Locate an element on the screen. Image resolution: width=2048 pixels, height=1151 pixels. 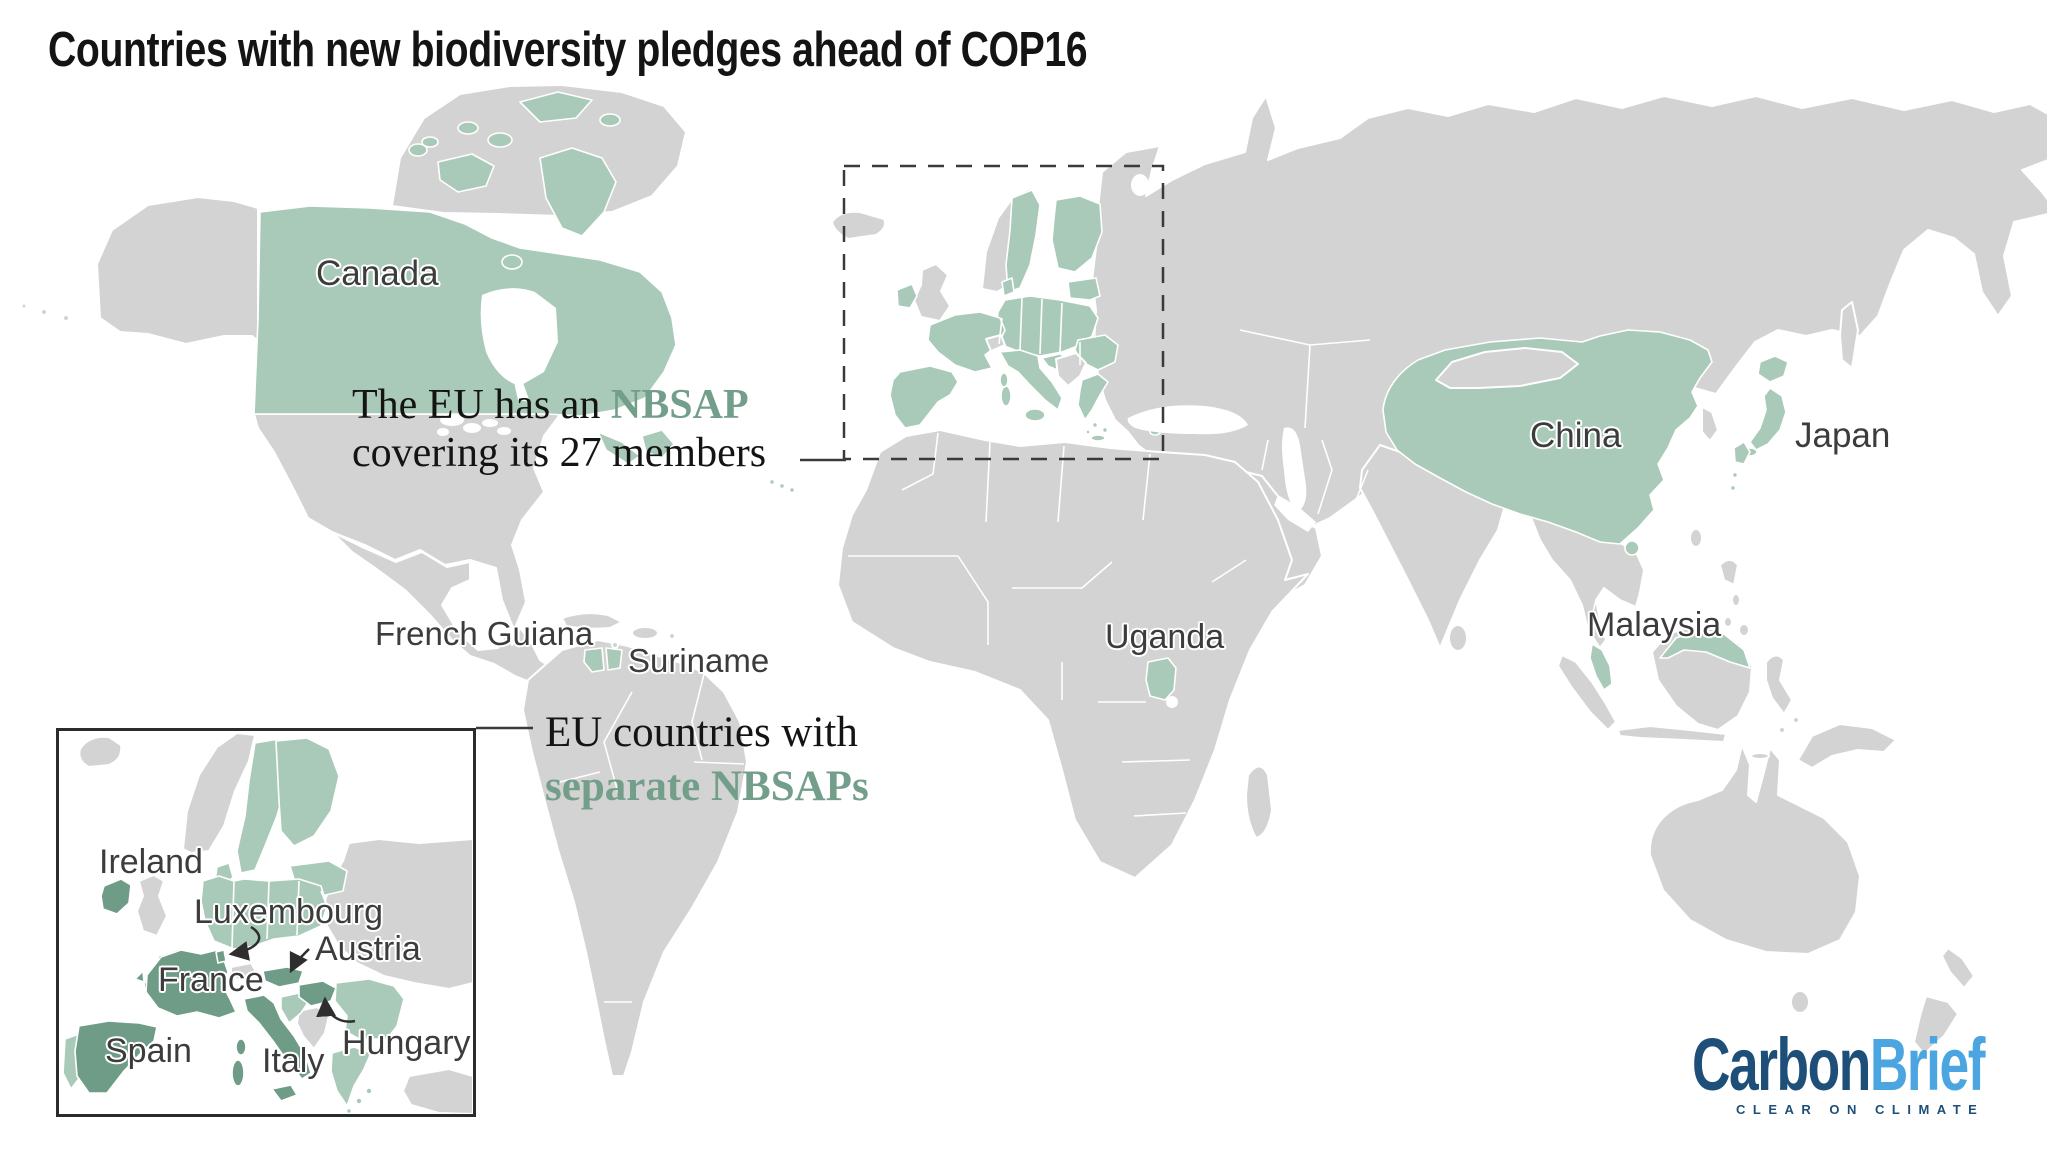
inset-corsica is located at coordinates (241, 1047).